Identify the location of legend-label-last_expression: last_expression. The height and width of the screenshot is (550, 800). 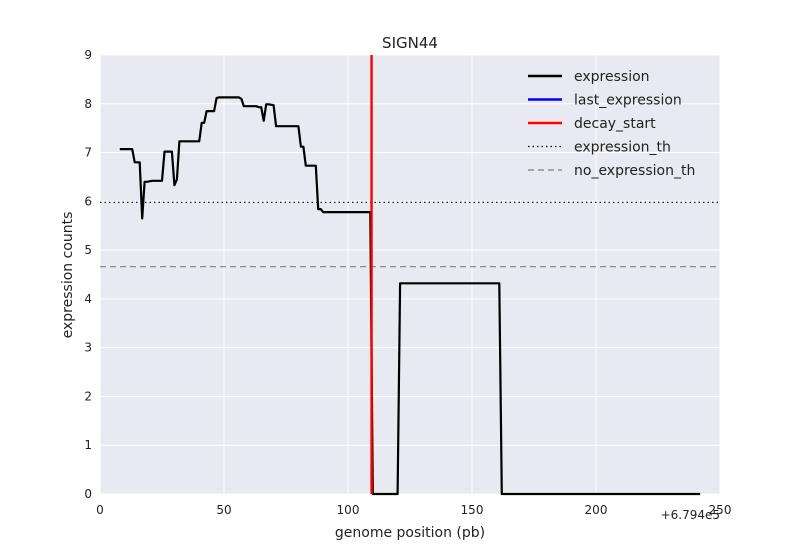
(628, 101).